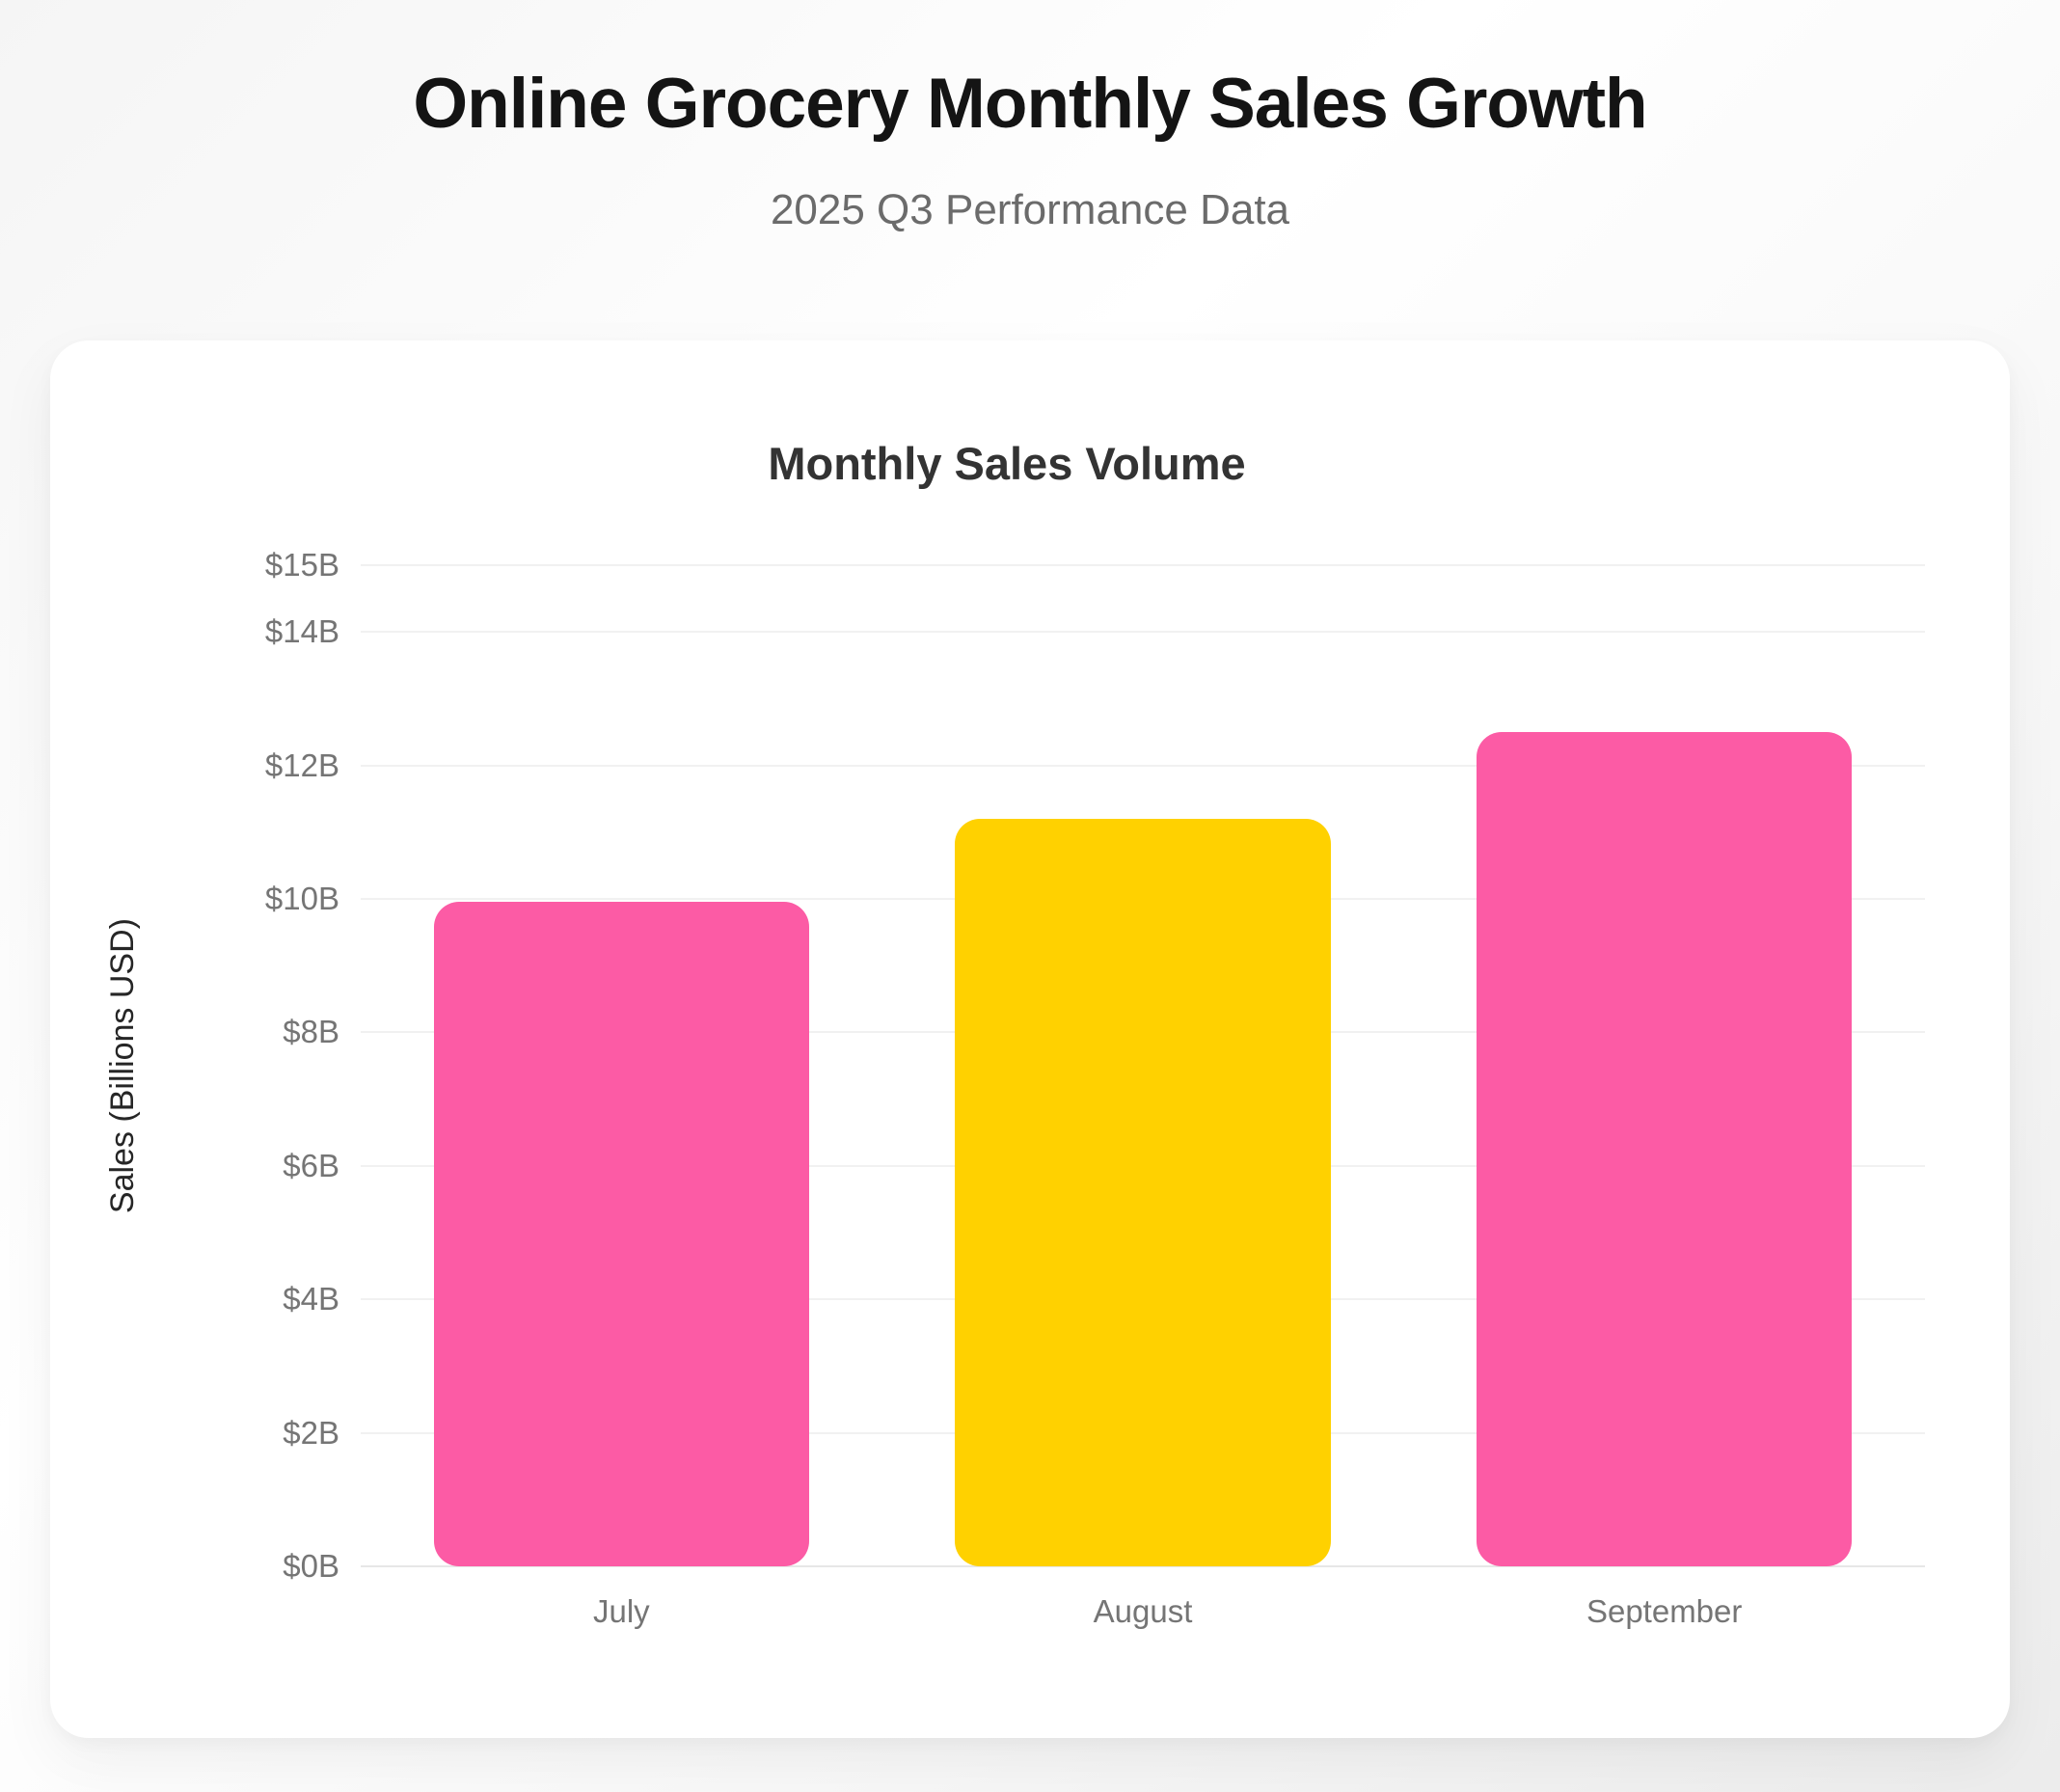 Image resolution: width=2060 pixels, height=1792 pixels. Describe the element at coordinates (1143, 1192) in the screenshot. I see `bar-august` at that location.